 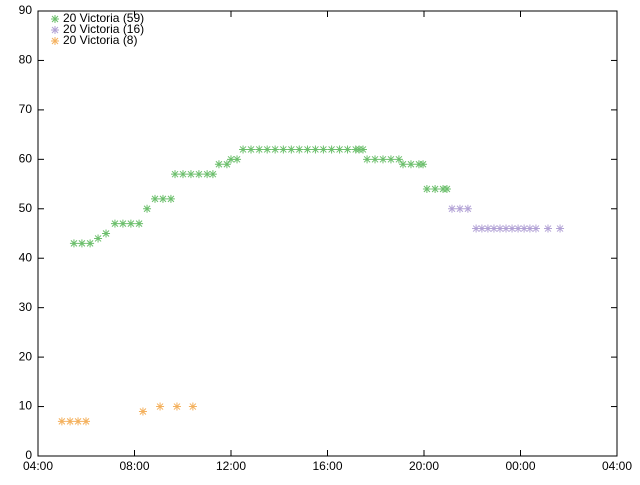 What do you see at coordinates (26, 356) in the screenshot?
I see `y-tick-label: 20` at bounding box center [26, 356].